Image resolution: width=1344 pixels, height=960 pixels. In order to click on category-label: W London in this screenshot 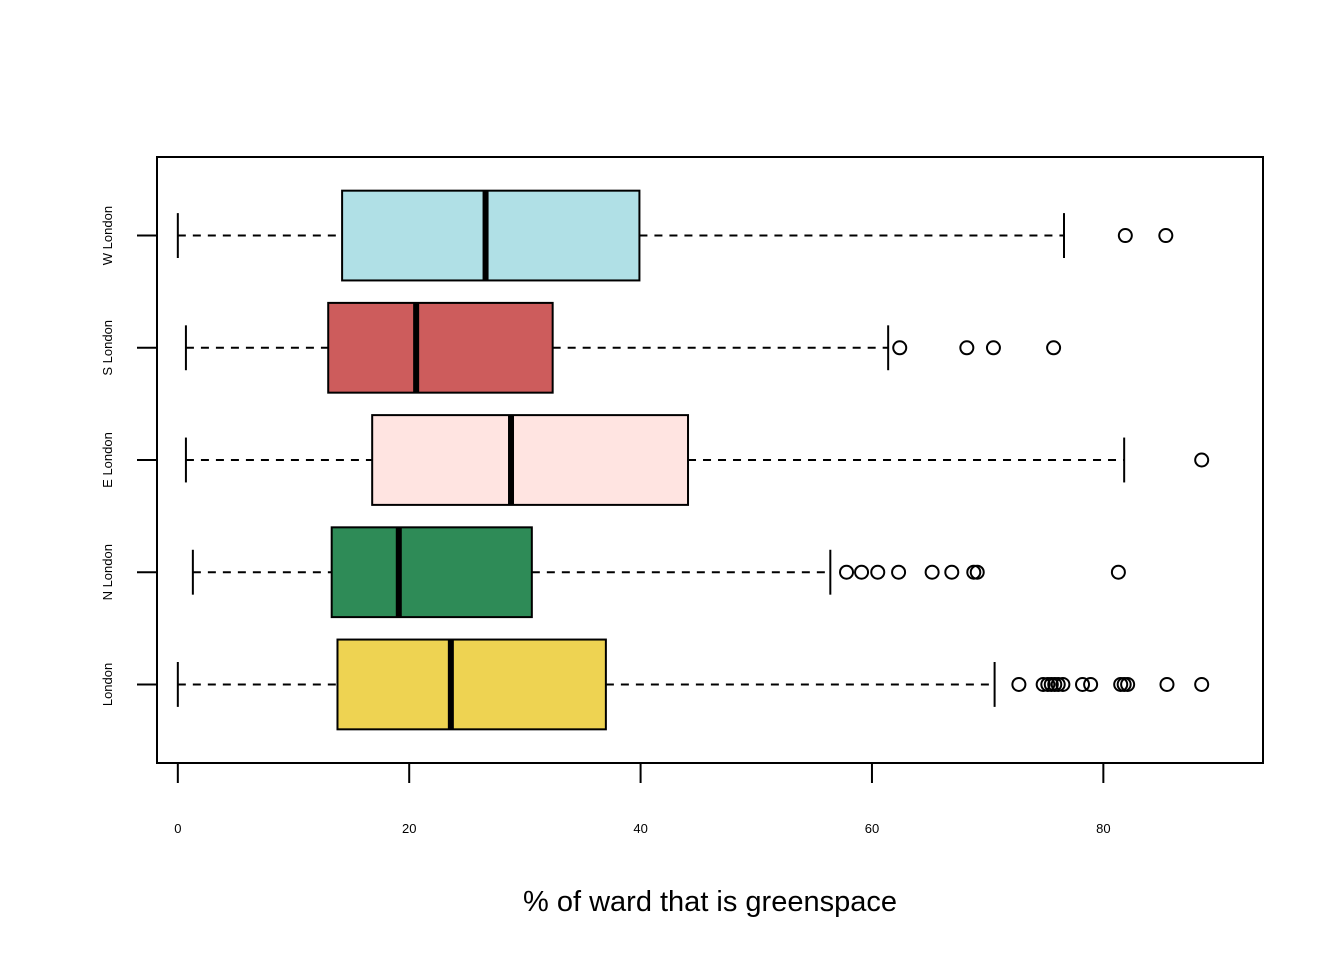, I will do `click(107, 235)`.